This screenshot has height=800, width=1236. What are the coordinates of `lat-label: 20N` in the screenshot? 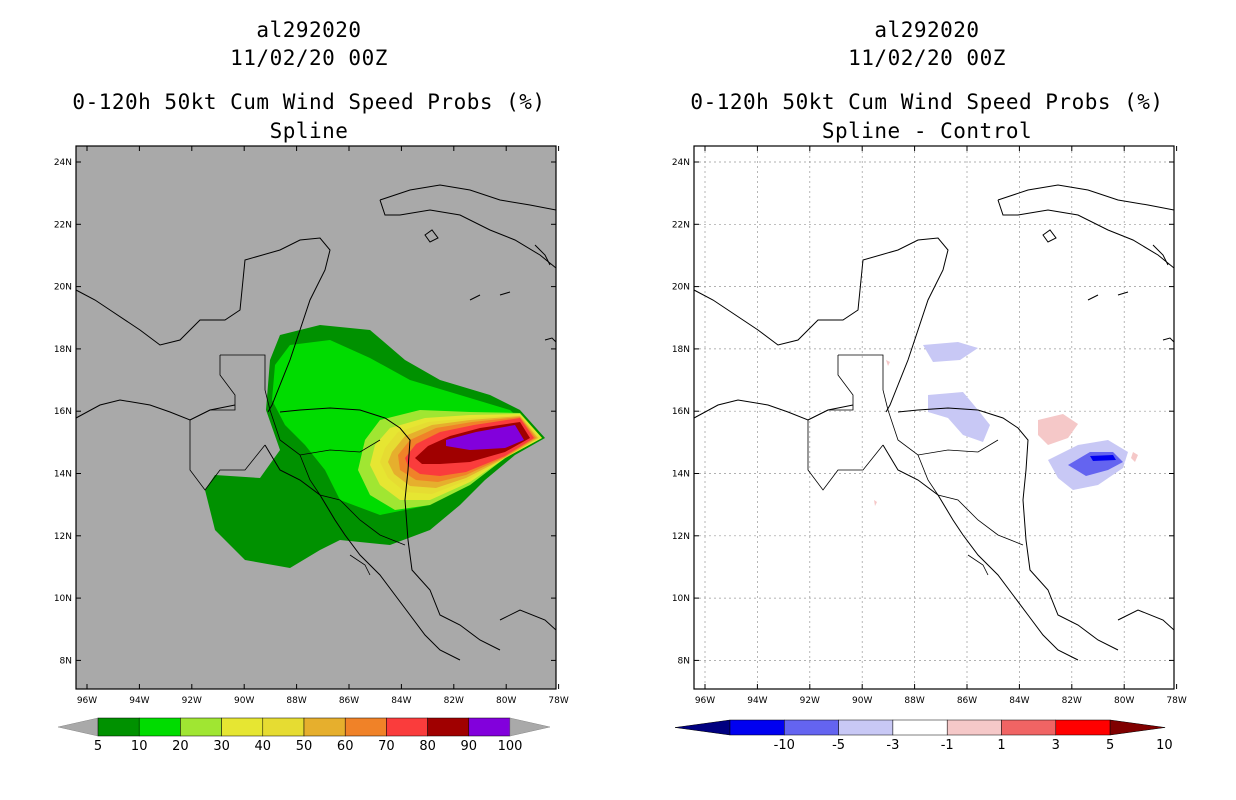 It's located at (63, 288).